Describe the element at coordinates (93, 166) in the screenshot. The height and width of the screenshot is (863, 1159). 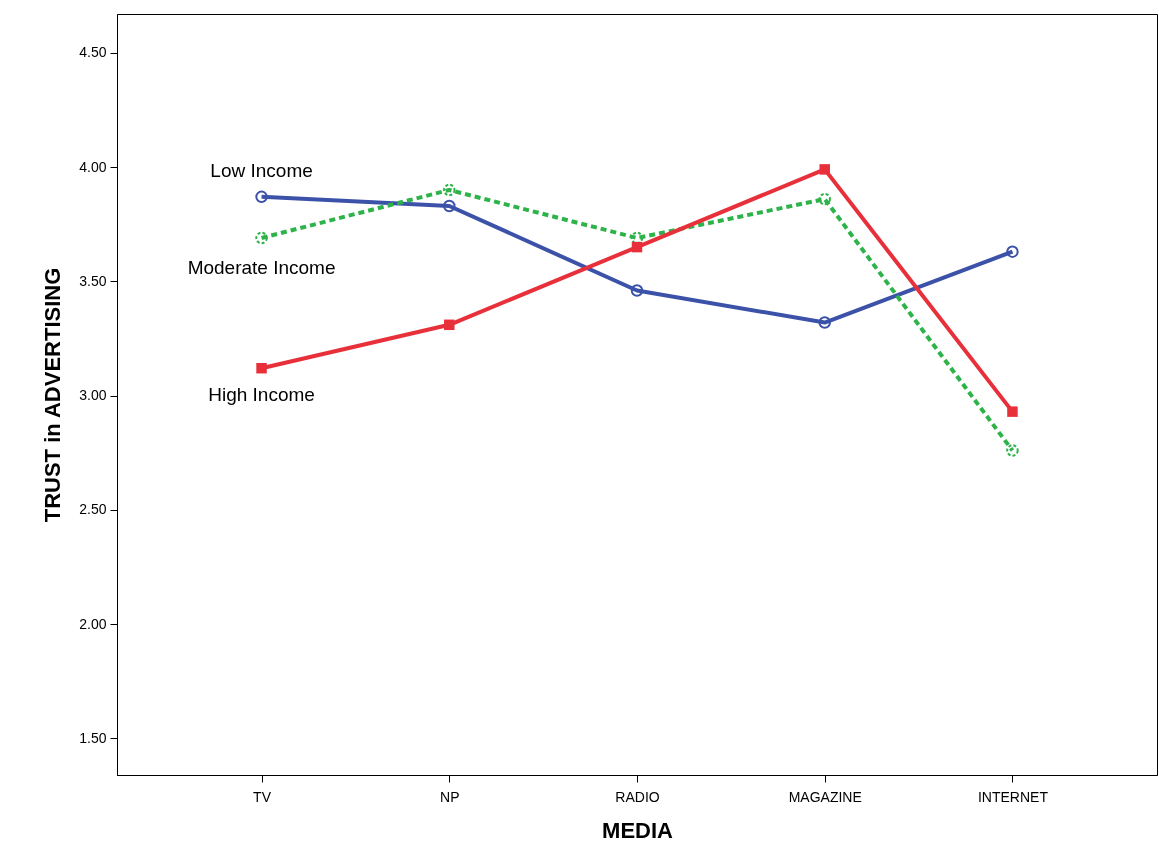
I see `y-tick-label: 4.00` at that location.